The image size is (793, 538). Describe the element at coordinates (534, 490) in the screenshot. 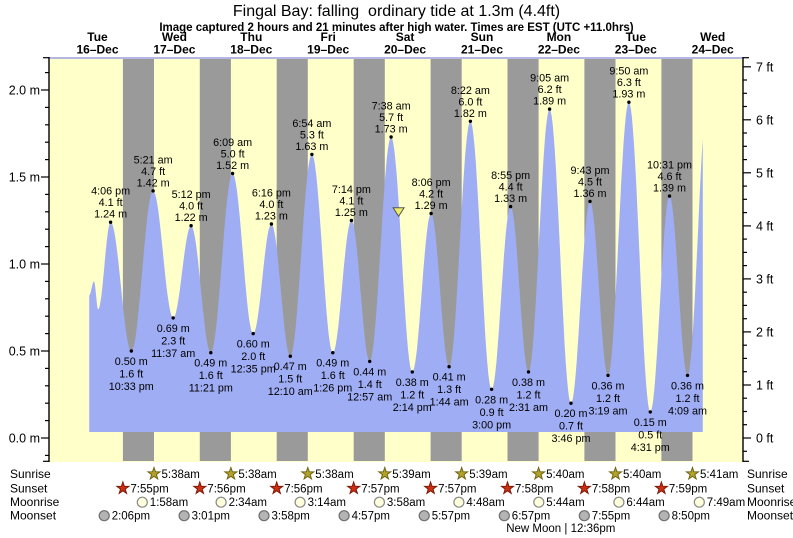

I see `astro-time: 7:58pm` at that location.